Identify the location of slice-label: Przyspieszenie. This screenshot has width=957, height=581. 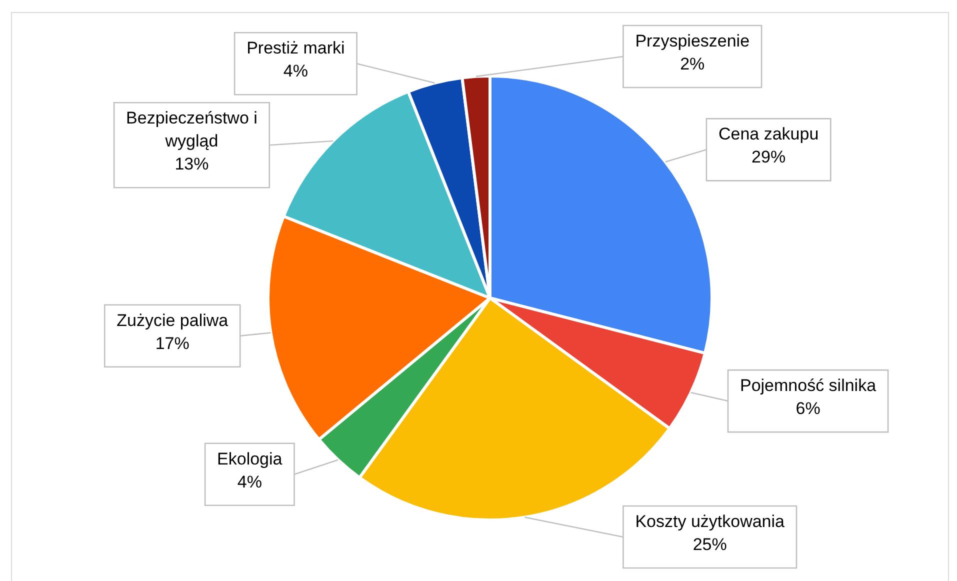
(692, 40).